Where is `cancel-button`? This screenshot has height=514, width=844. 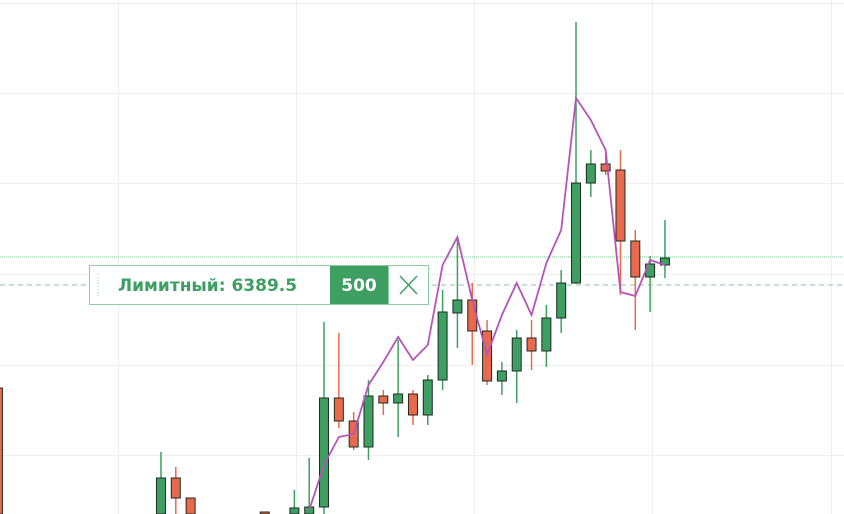 cancel-button is located at coordinates (408, 285).